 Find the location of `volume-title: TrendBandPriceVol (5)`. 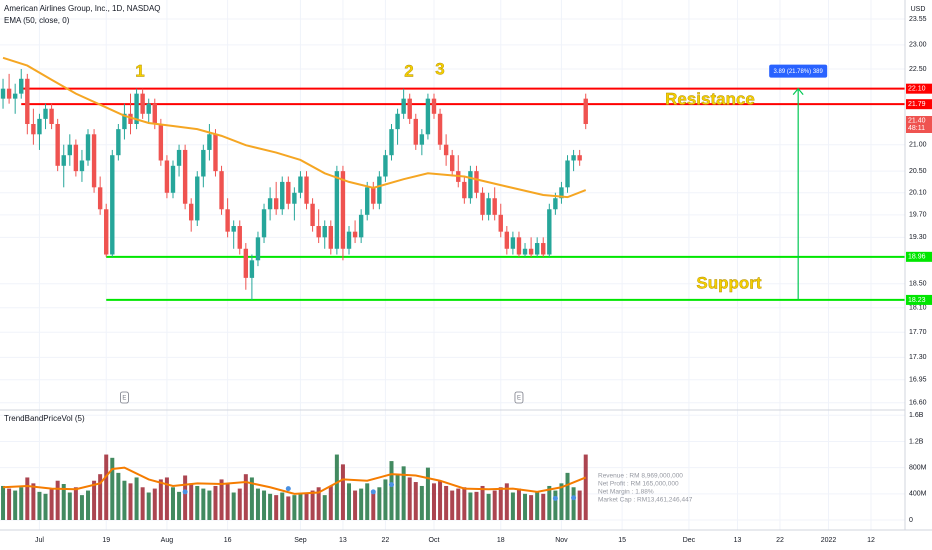

volume-title: TrendBandPriceVol (5) is located at coordinates (44, 418).